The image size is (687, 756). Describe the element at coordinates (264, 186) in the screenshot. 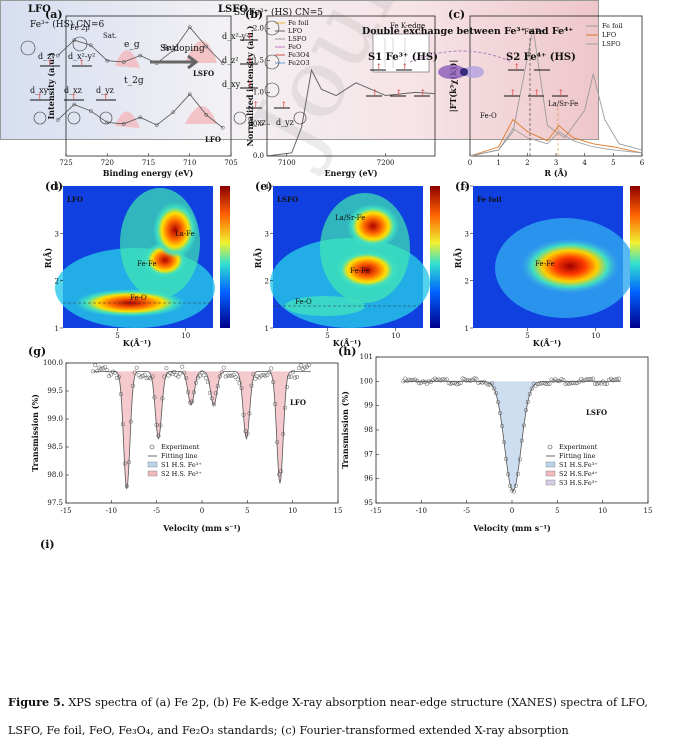

I see `panel-label-e: (e)` at that location.